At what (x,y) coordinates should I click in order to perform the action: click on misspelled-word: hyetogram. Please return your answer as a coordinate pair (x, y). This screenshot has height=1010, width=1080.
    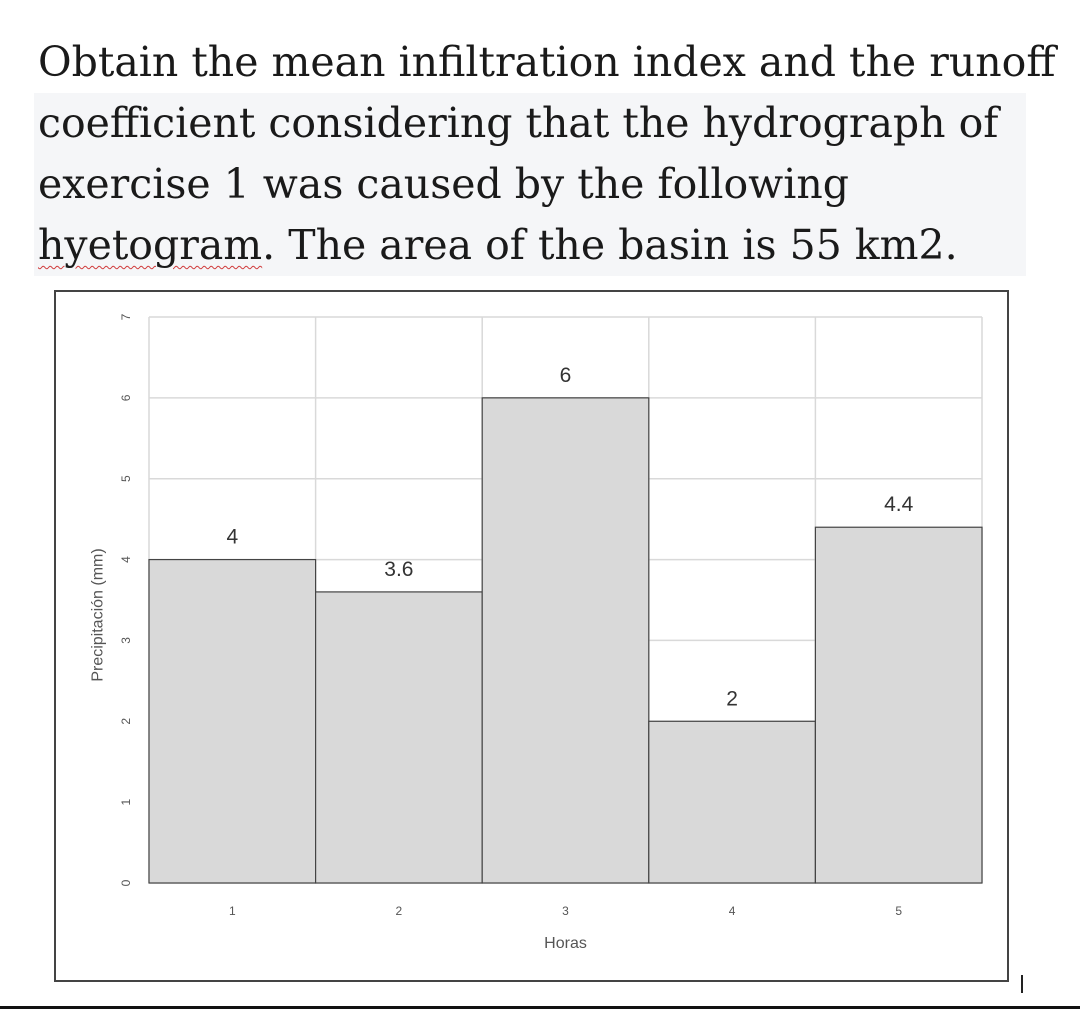
    Looking at the image, I should click on (150, 245).